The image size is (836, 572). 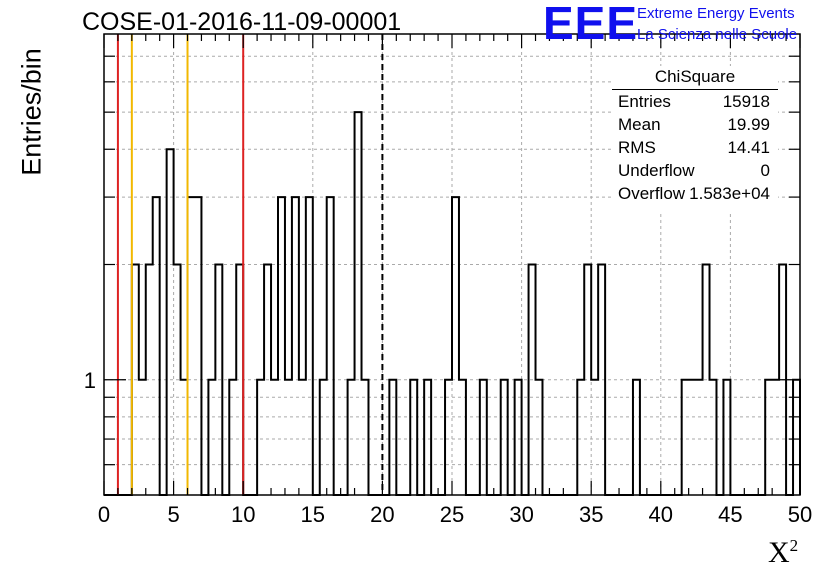 I want to click on logo-line-2: La Scienza nelle Scuole, so click(x=717, y=34).